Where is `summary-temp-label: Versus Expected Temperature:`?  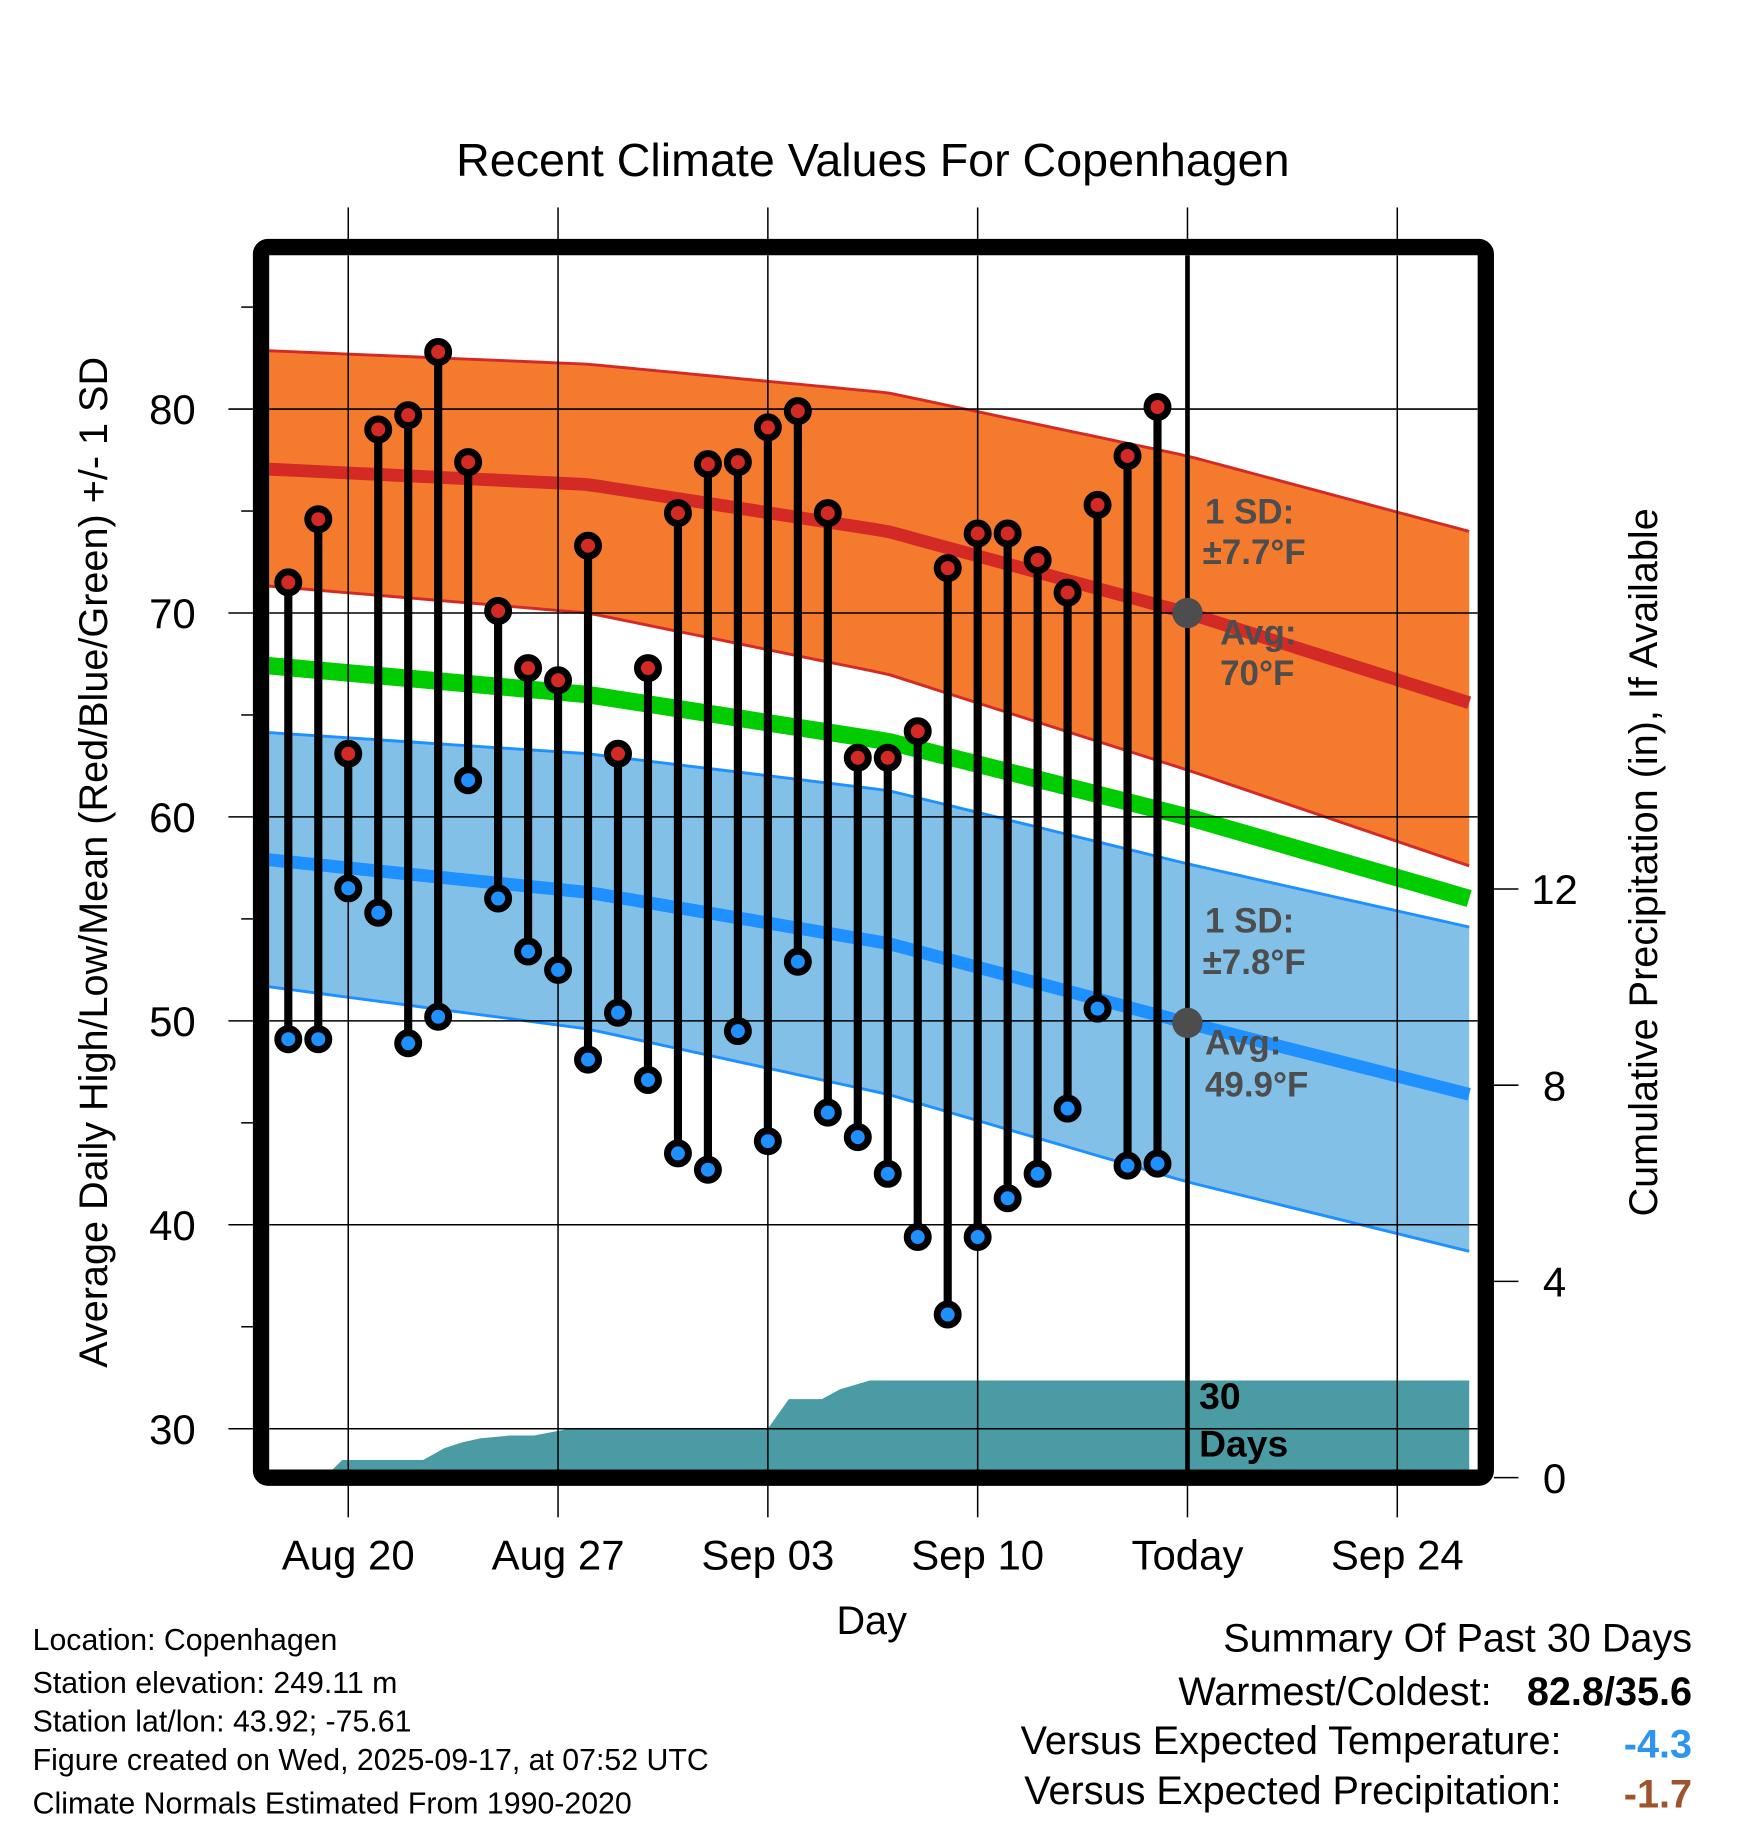
summary-temp-label: Versus Expected Temperature: is located at coordinates (1291, 1741).